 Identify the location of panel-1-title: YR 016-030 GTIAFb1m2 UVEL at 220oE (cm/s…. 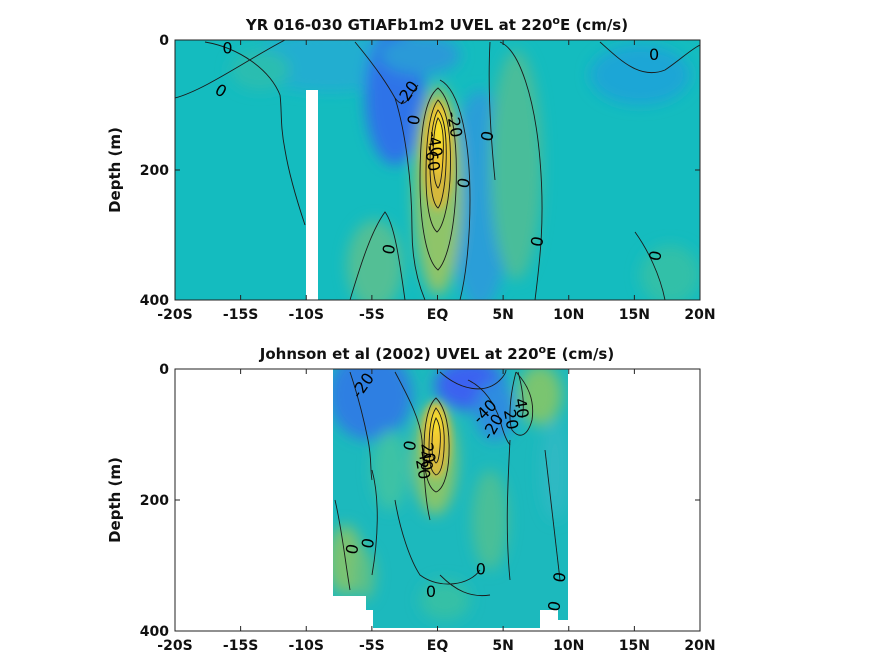
(436, 24).